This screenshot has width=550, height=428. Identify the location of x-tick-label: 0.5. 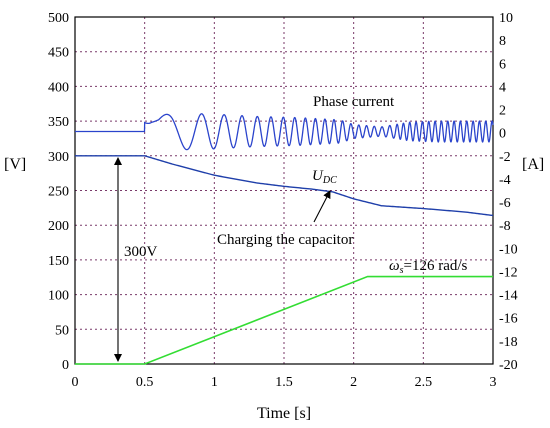
(145, 382).